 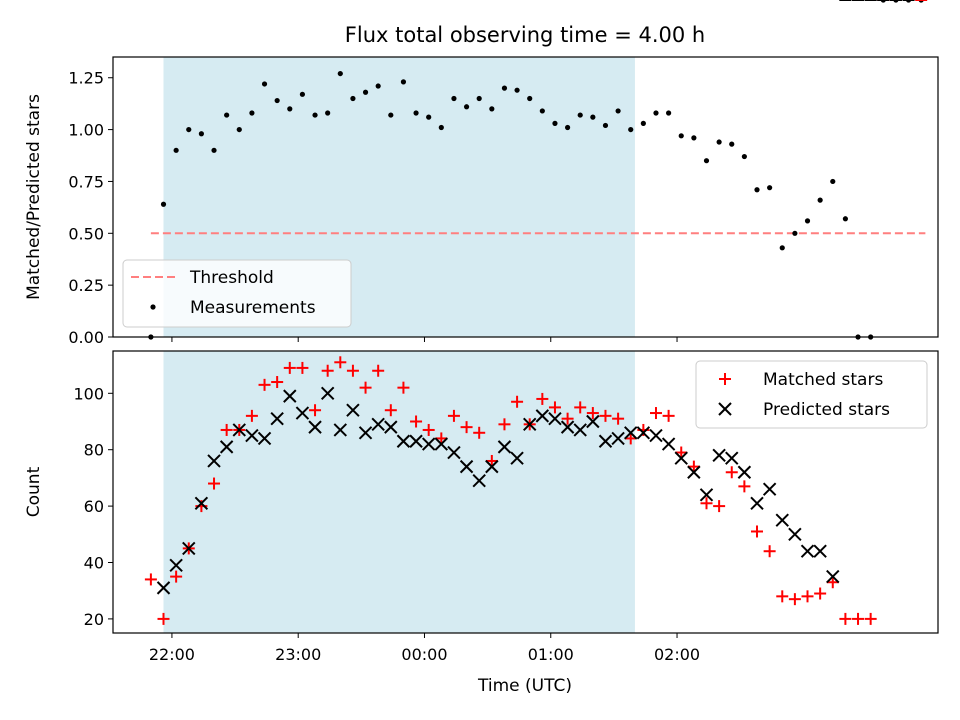 What do you see at coordinates (153, 307) in the screenshot?
I see `legend-measurement-swatch` at bounding box center [153, 307].